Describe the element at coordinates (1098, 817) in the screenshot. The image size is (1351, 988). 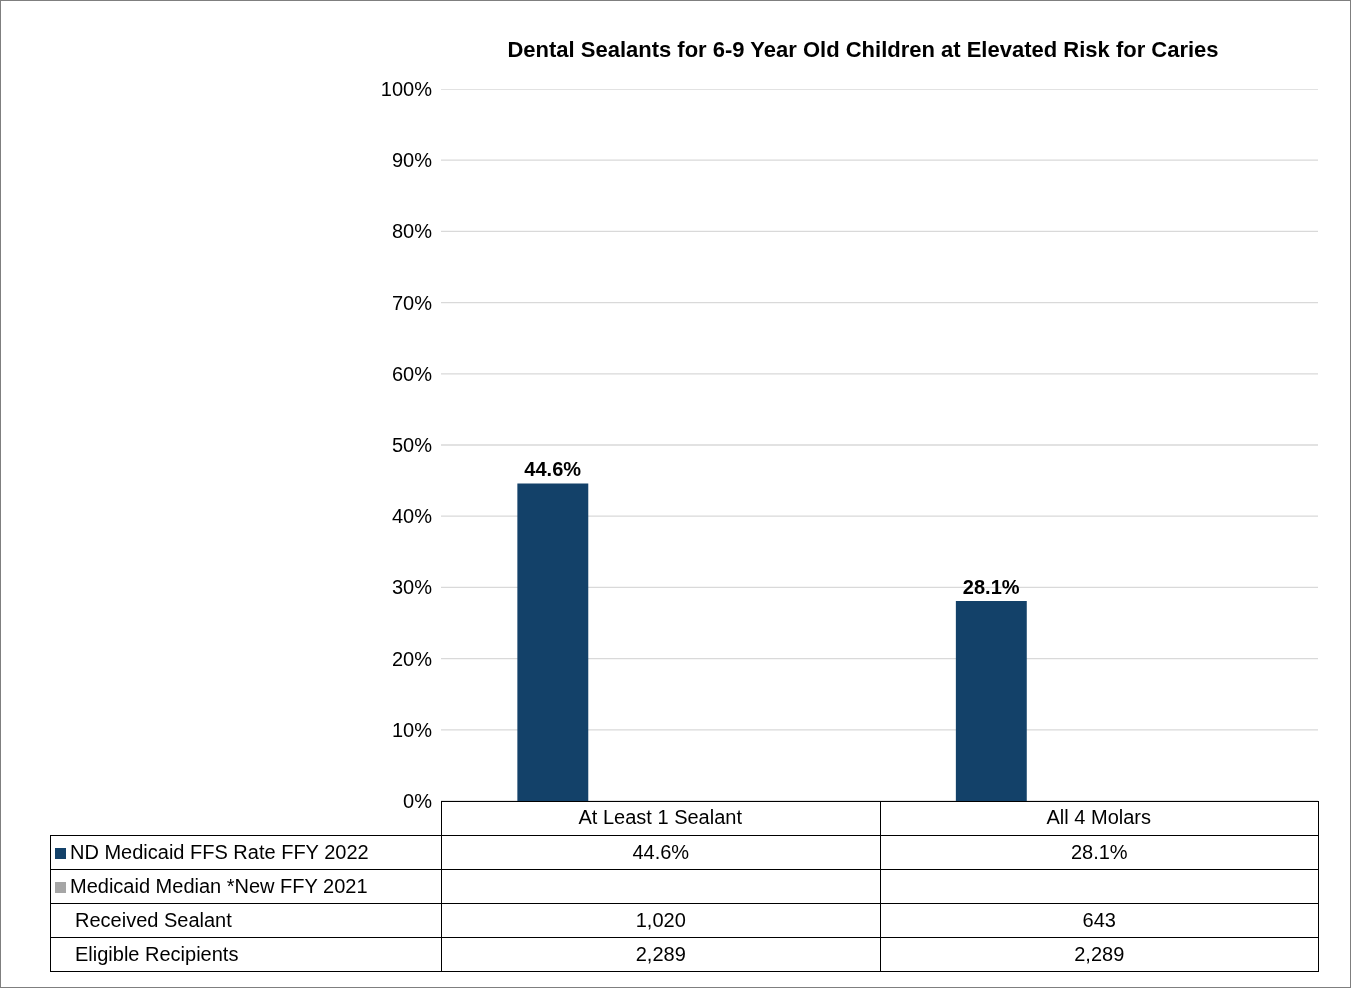
I see `x-tick-label: All 4 Molars` at that location.